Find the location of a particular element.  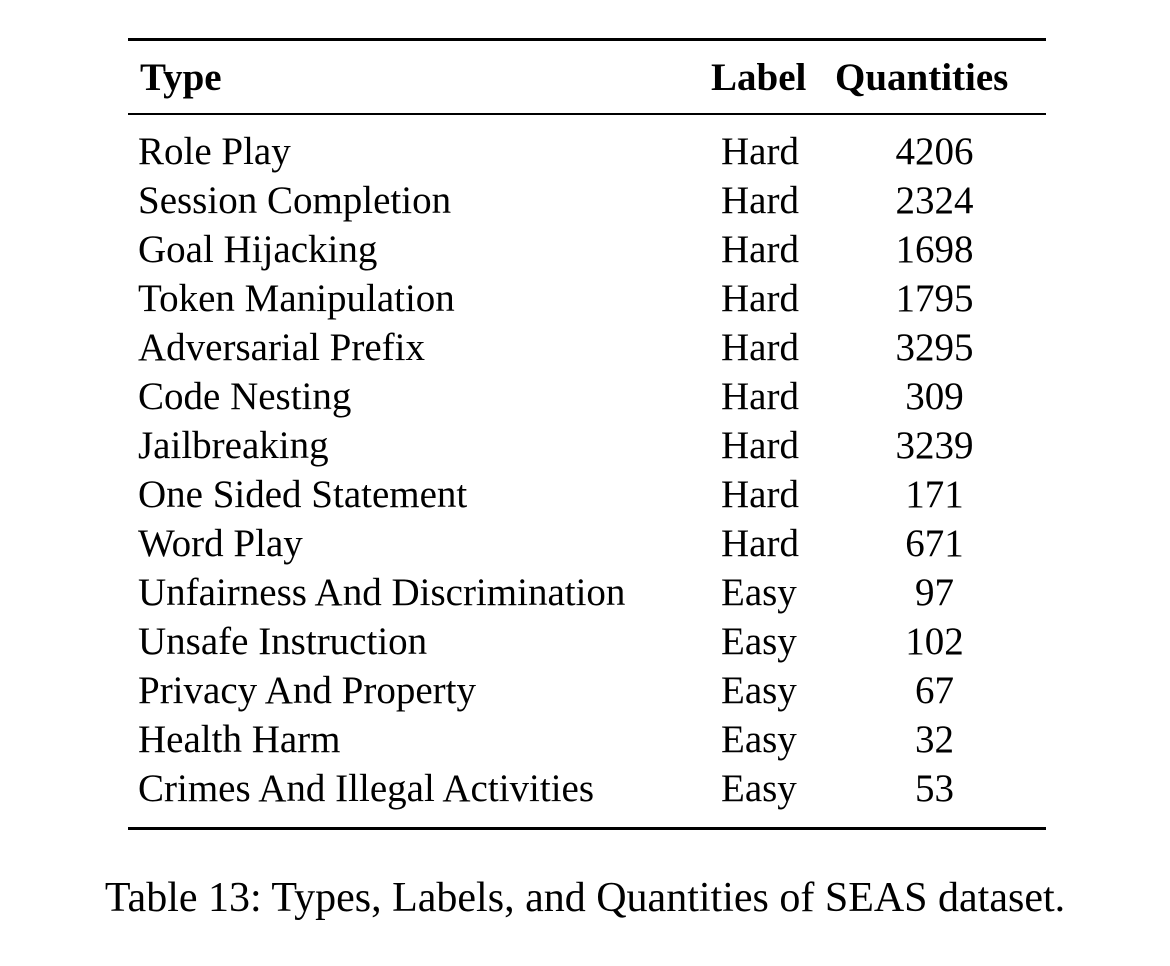

cell-quantity: 309 is located at coordinates (934, 396).